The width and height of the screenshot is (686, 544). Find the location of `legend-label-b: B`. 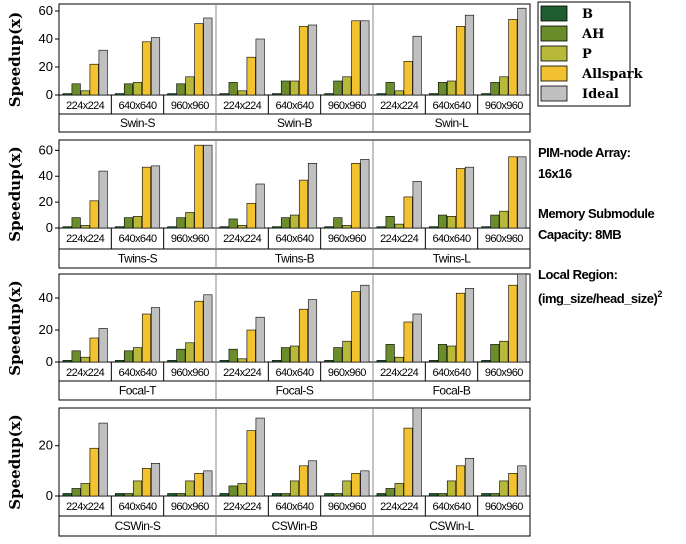

legend-label-b: B is located at coordinates (587, 14).